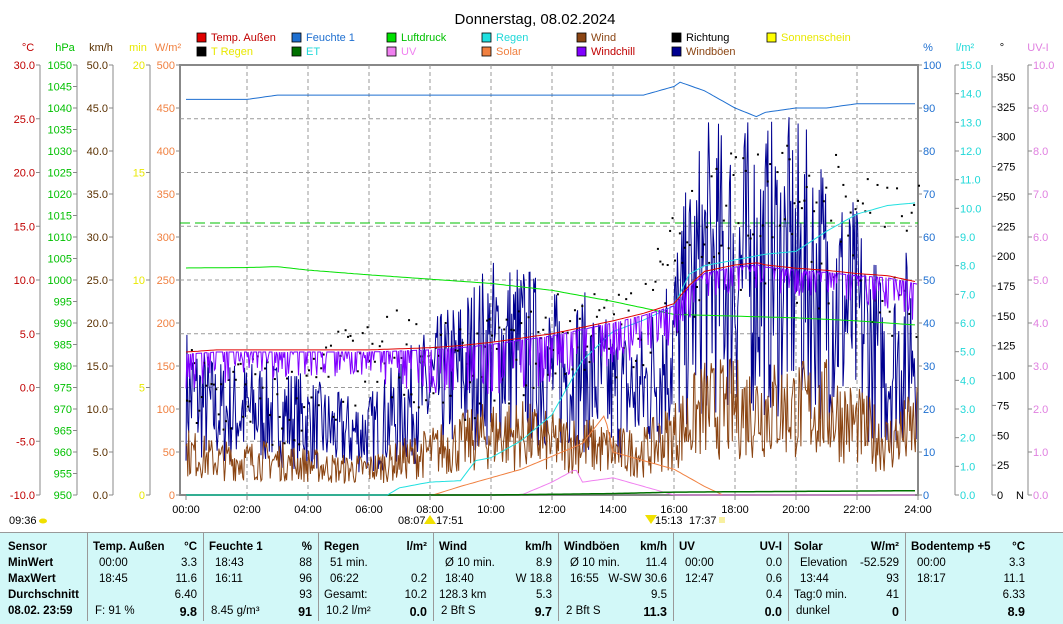 The height and width of the screenshot is (624, 1063). Describe the element at coordinates (342, 547) in the screenshot. I see `rain-header: Regen` at that location.